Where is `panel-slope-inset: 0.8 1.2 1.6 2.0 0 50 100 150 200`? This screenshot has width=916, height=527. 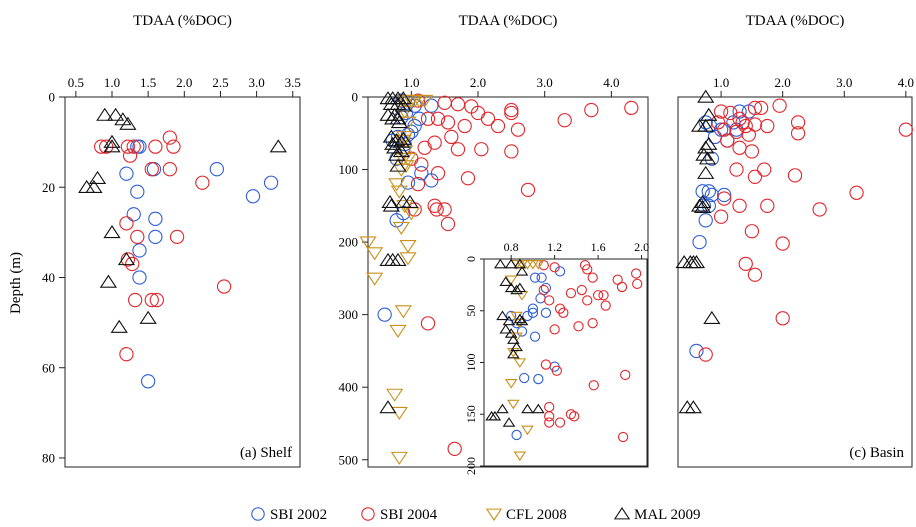
panel-slope-inset: 0.8 1.2 1.6 2.0 0 50 100 150 200 is located at coordinates (556, 357).